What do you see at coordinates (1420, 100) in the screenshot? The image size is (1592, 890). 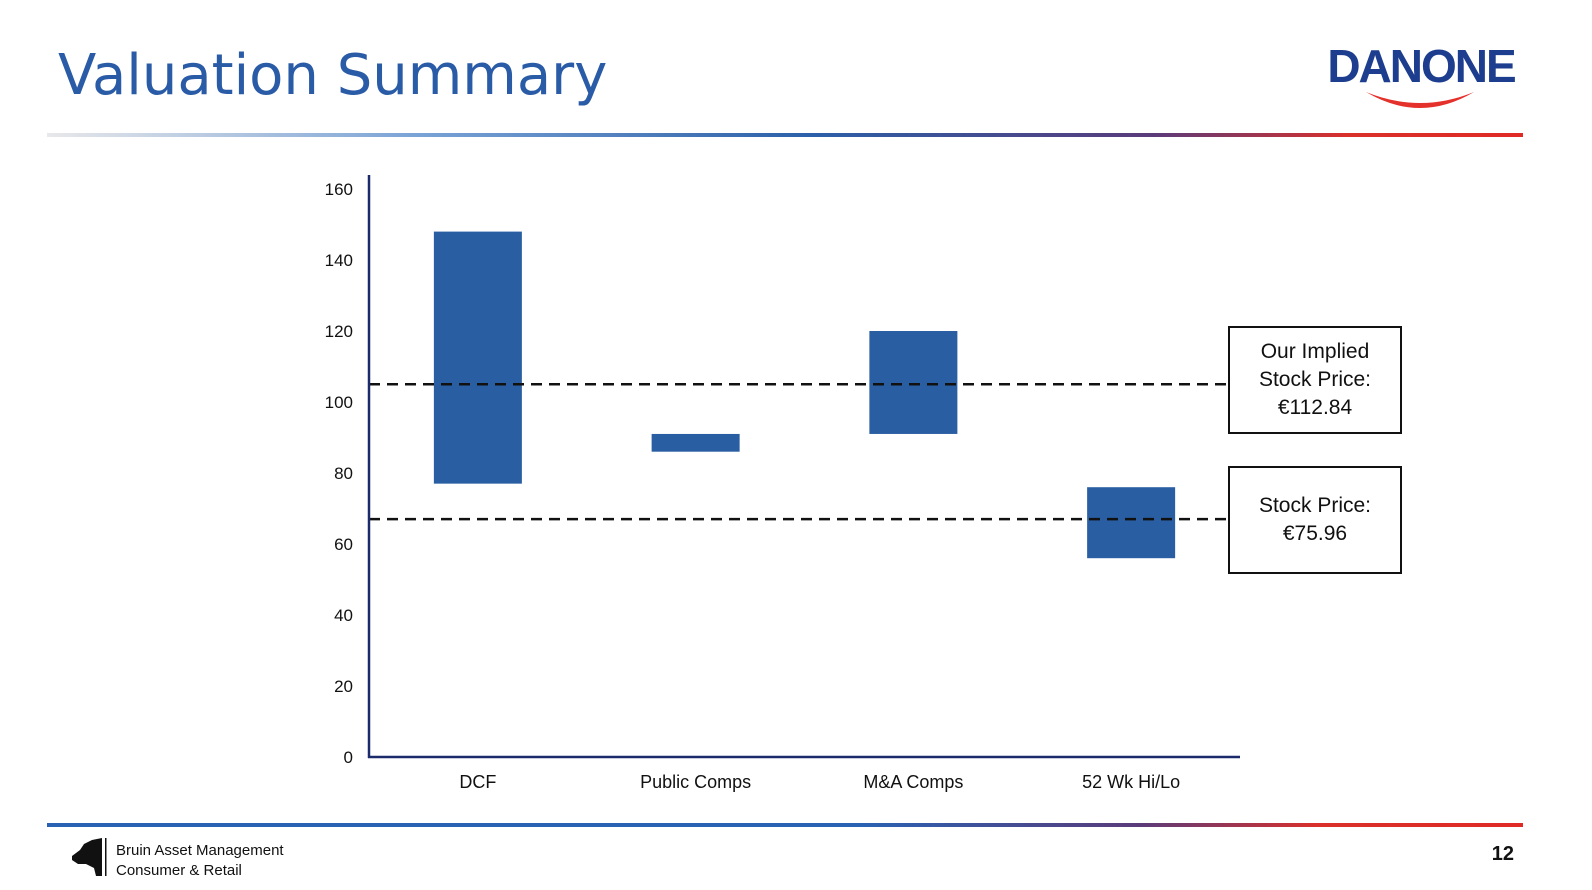 I see `logo-smile-icon` at bounding box center [1420, 100].